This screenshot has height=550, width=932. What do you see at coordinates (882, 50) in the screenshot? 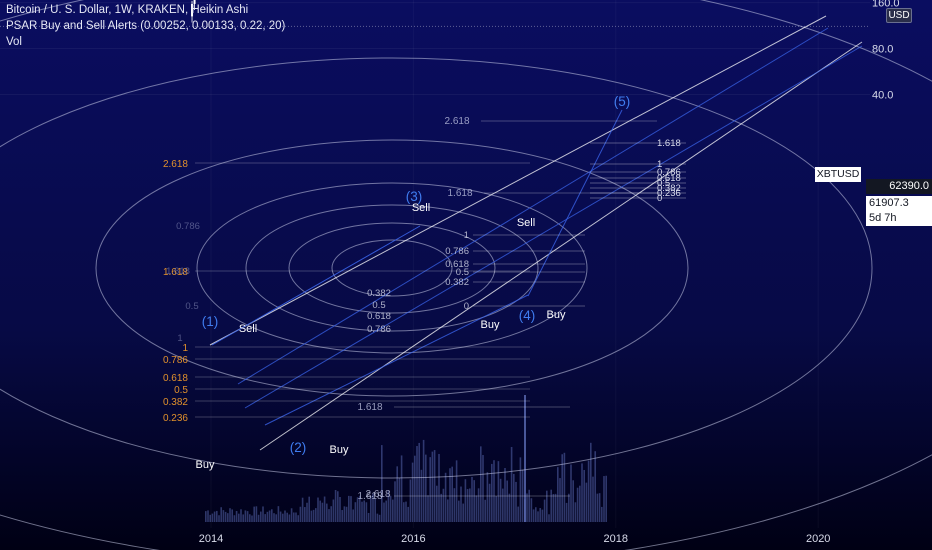
I see `y-tick-label: 80.0` at bounding box center [882, 50].